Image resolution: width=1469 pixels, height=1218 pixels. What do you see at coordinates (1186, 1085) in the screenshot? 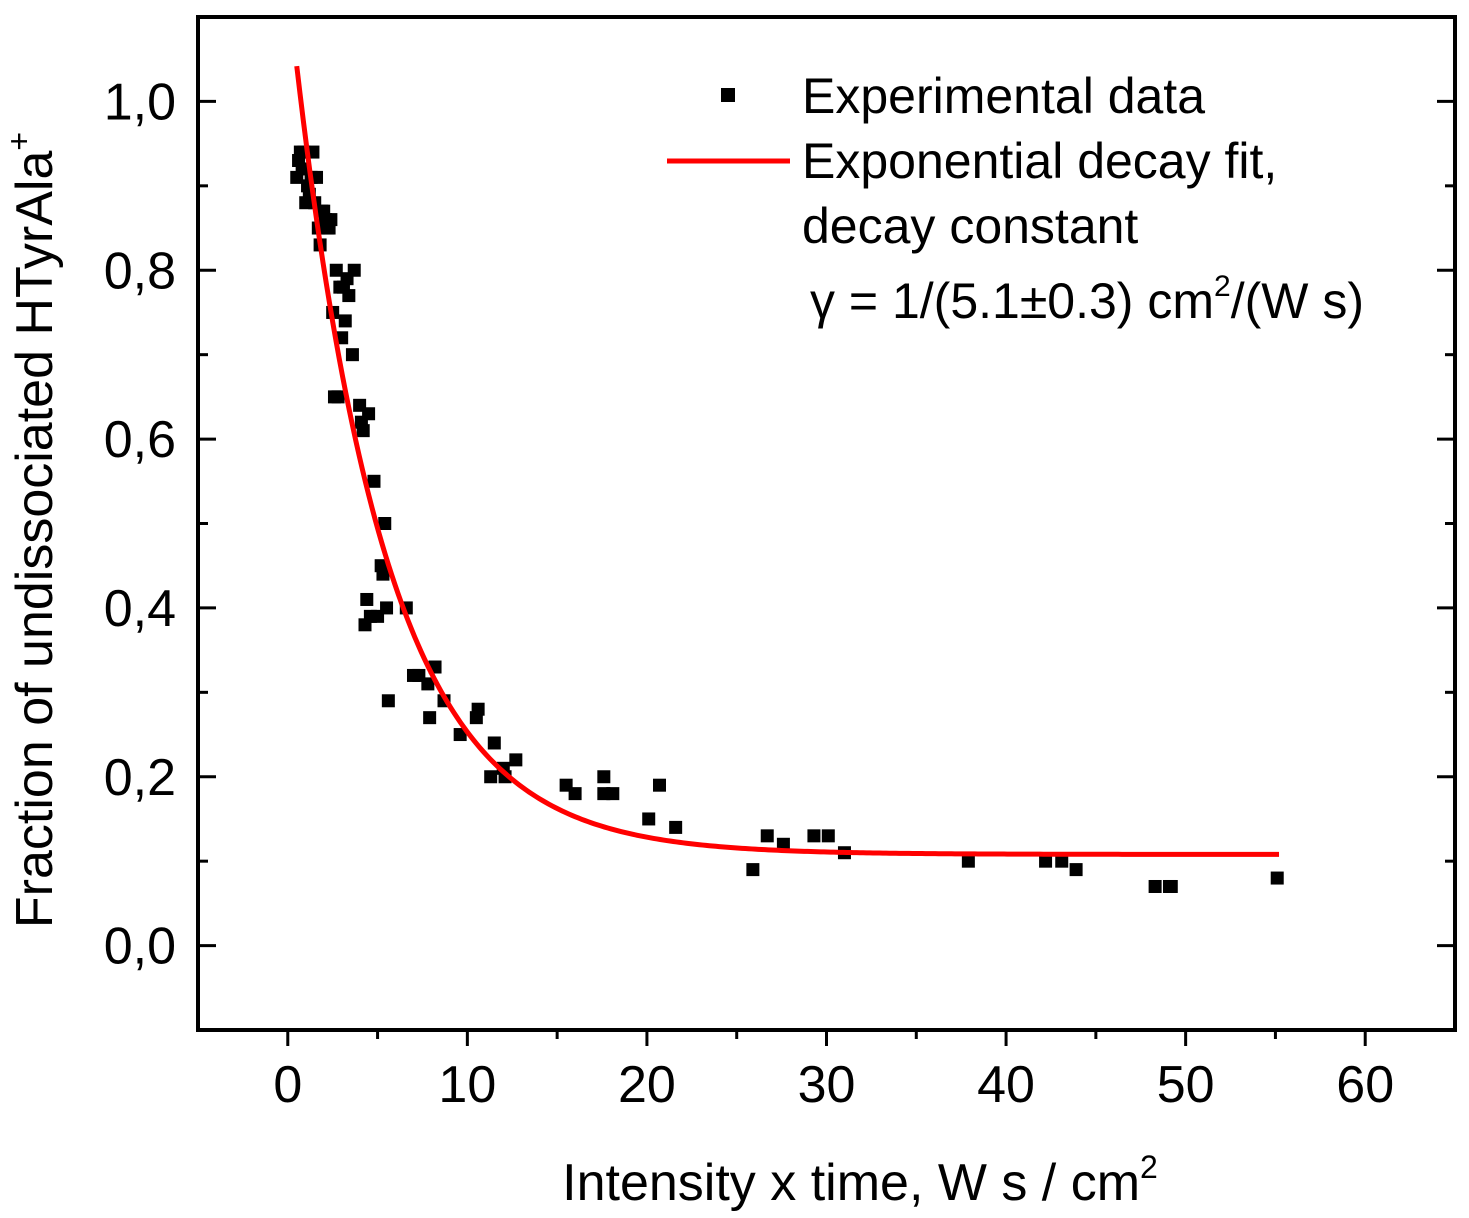
I see `x-tick-label: 50` at bounding box center [1186, 1085].